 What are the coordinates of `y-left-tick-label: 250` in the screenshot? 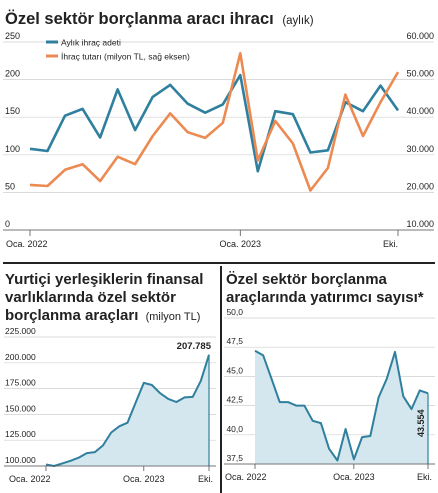 It's located at (12, 36).